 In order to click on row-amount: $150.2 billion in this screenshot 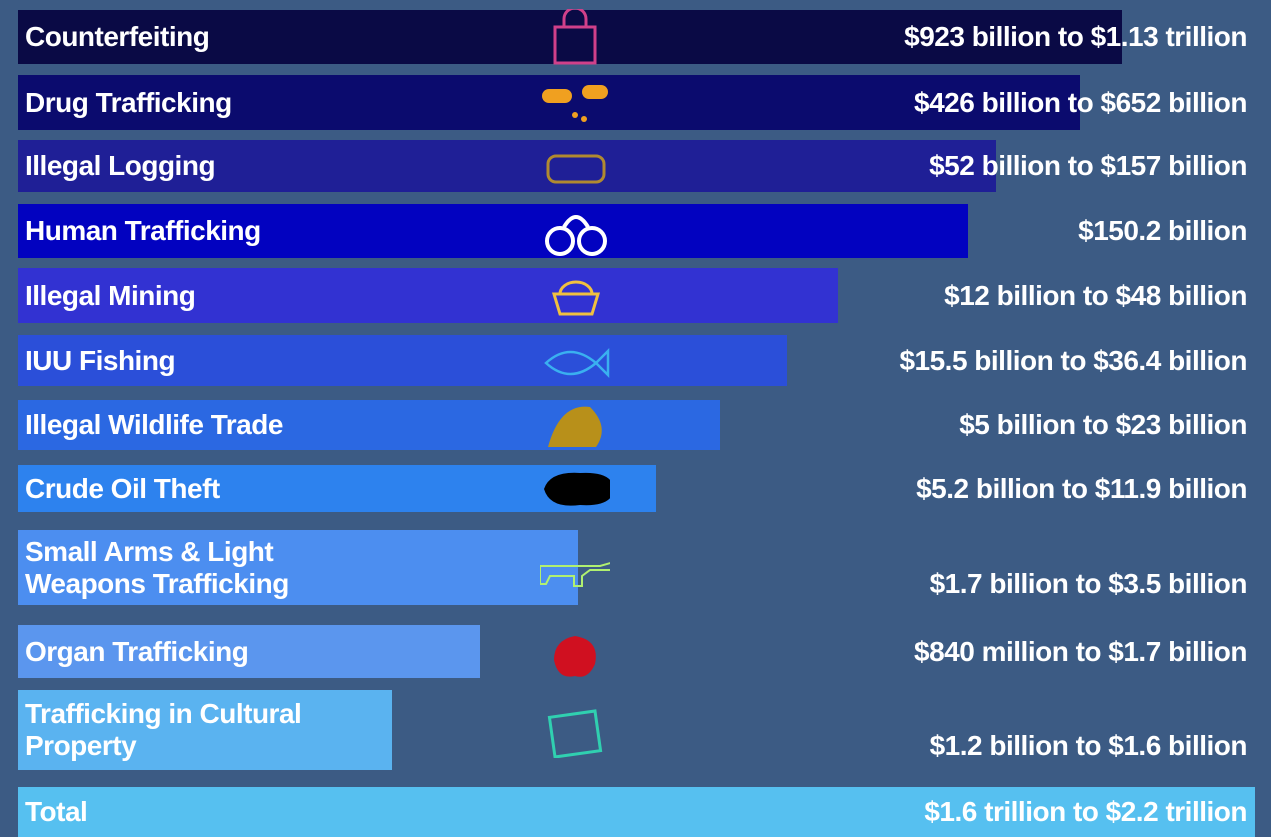, I will do `click(1162, 230)`.